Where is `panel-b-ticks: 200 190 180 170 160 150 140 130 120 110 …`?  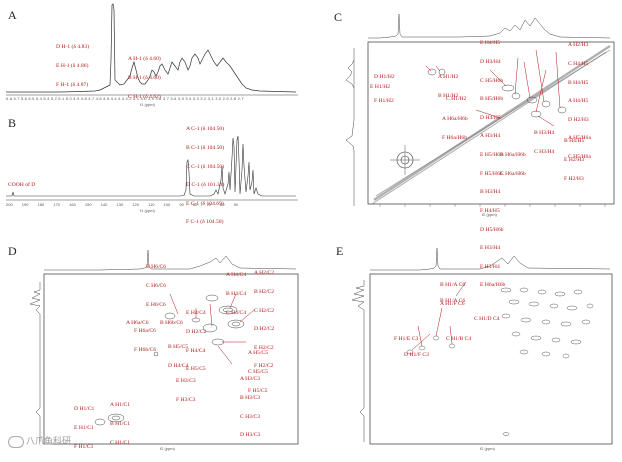 panel-b-ticks: 200 190 180 170 160 150 140 130 120 110 … is located at coordinates (122, 204).